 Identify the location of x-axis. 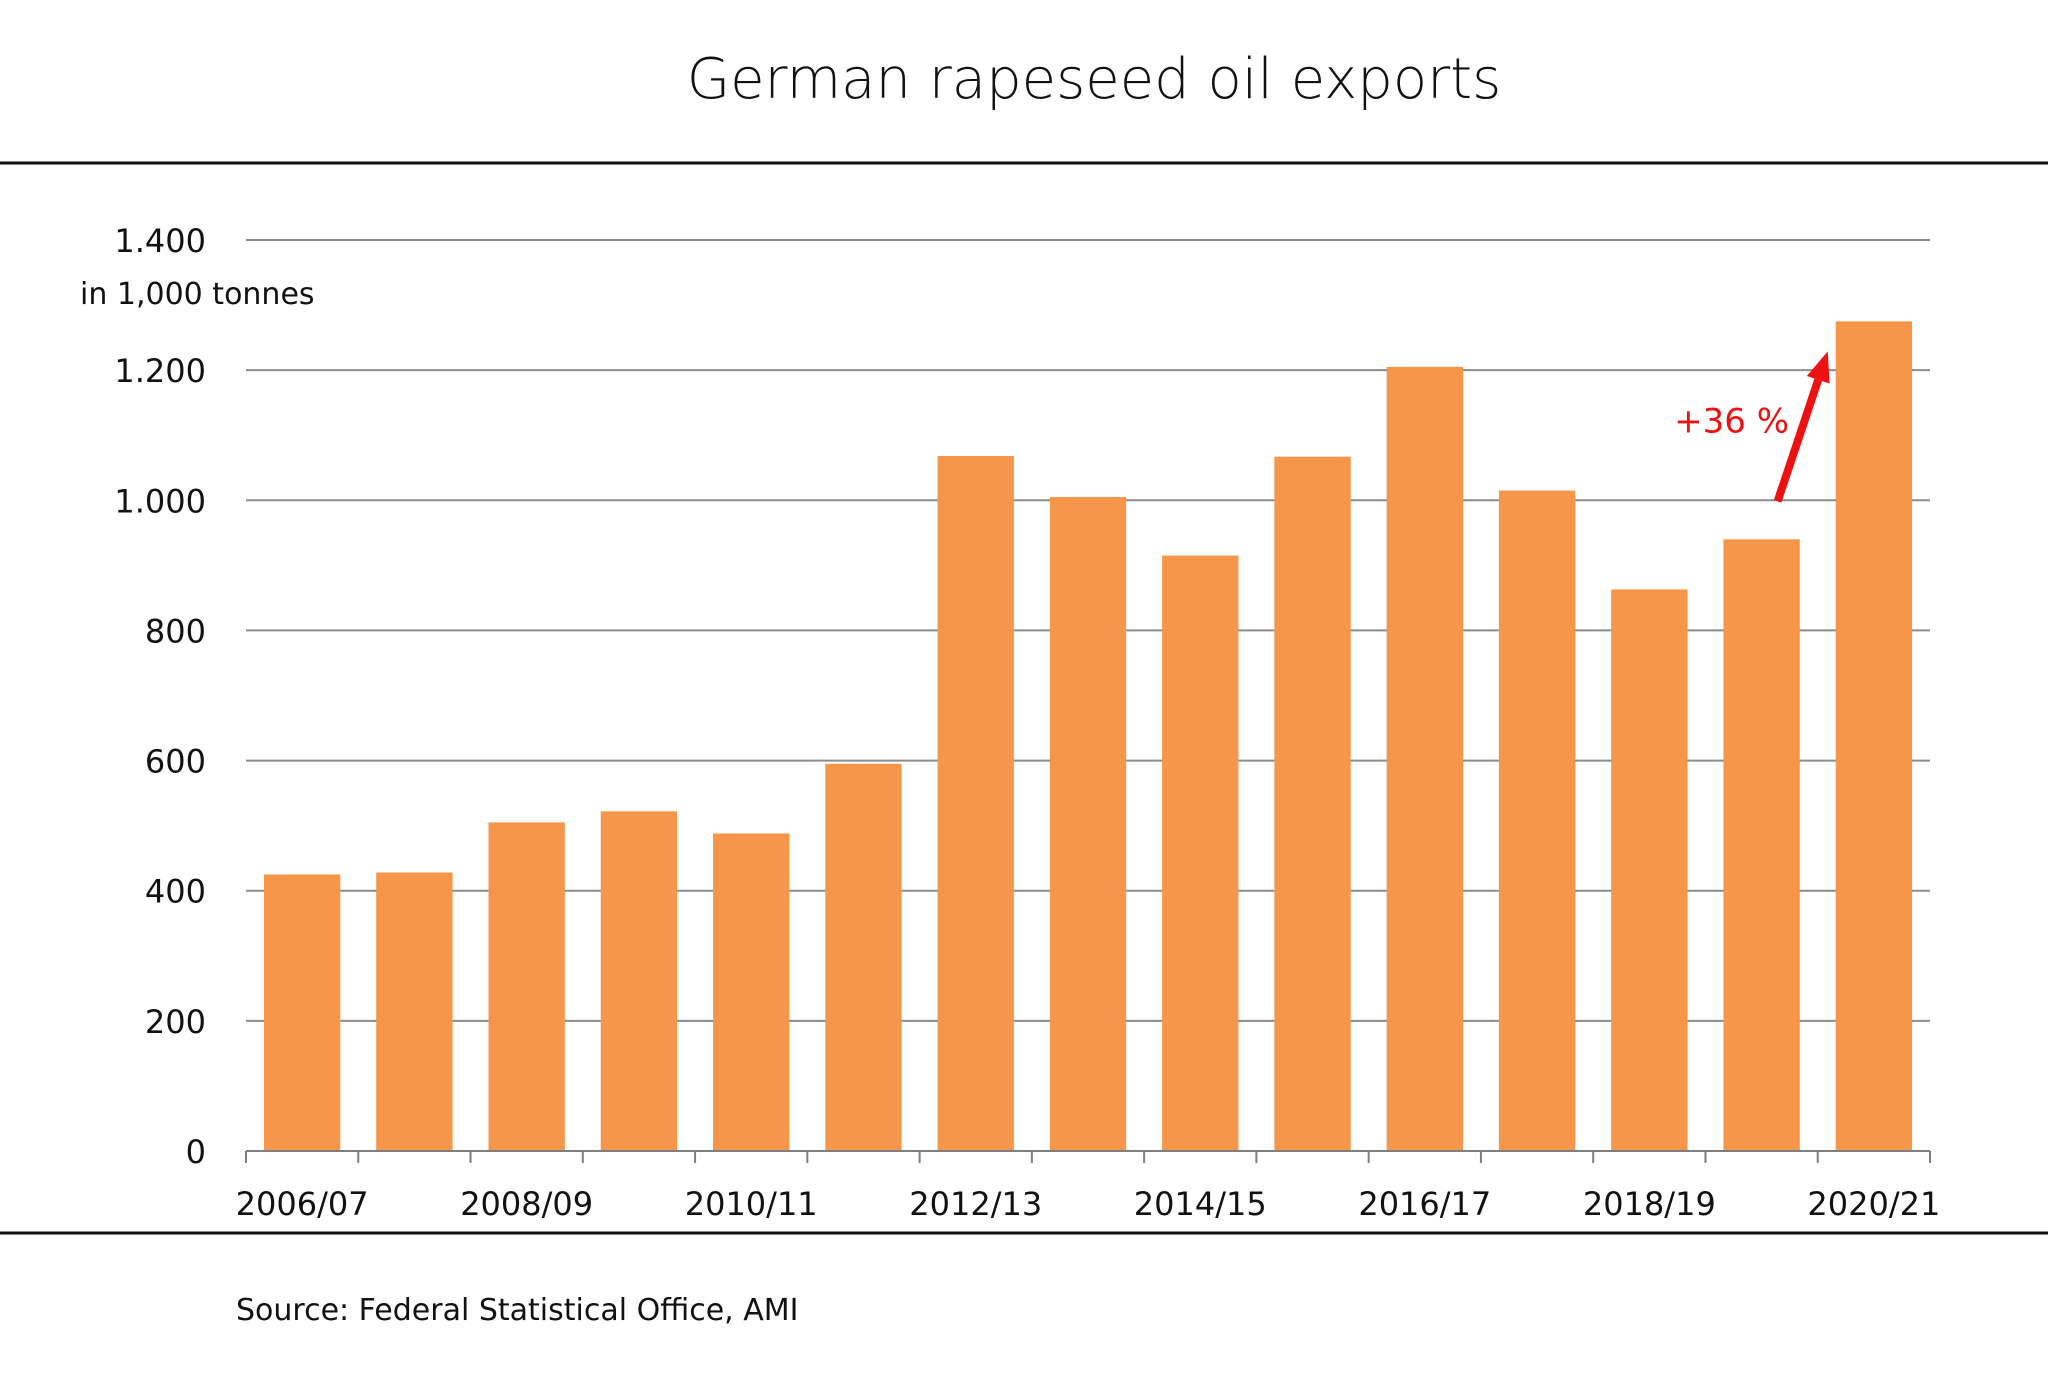
(1088, 1156).